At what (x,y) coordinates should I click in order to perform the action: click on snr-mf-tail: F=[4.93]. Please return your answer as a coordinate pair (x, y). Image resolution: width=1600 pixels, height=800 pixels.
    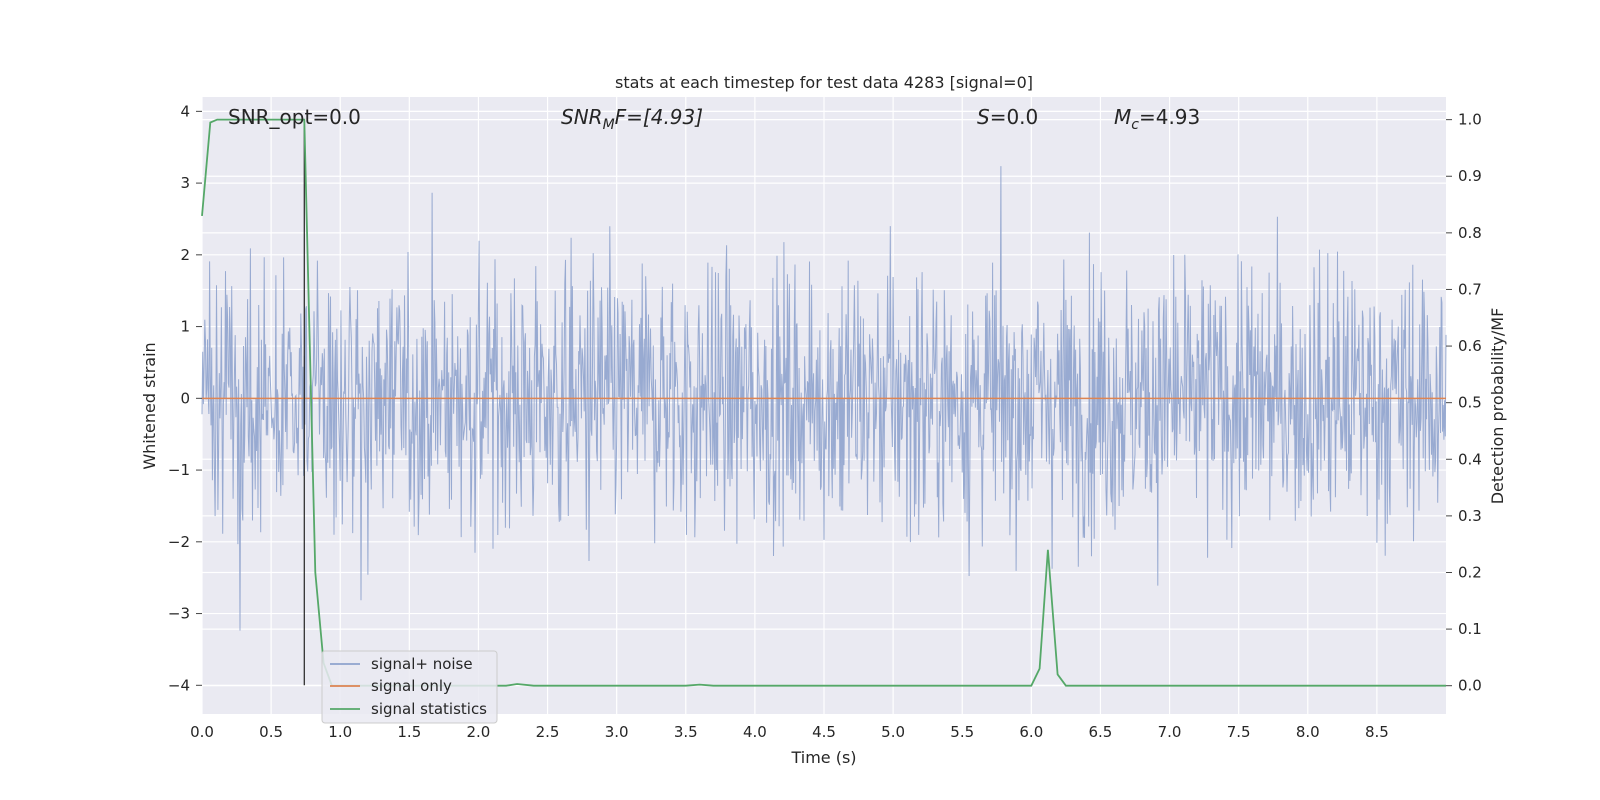
    Looking at the image, I should click on (659, 117).